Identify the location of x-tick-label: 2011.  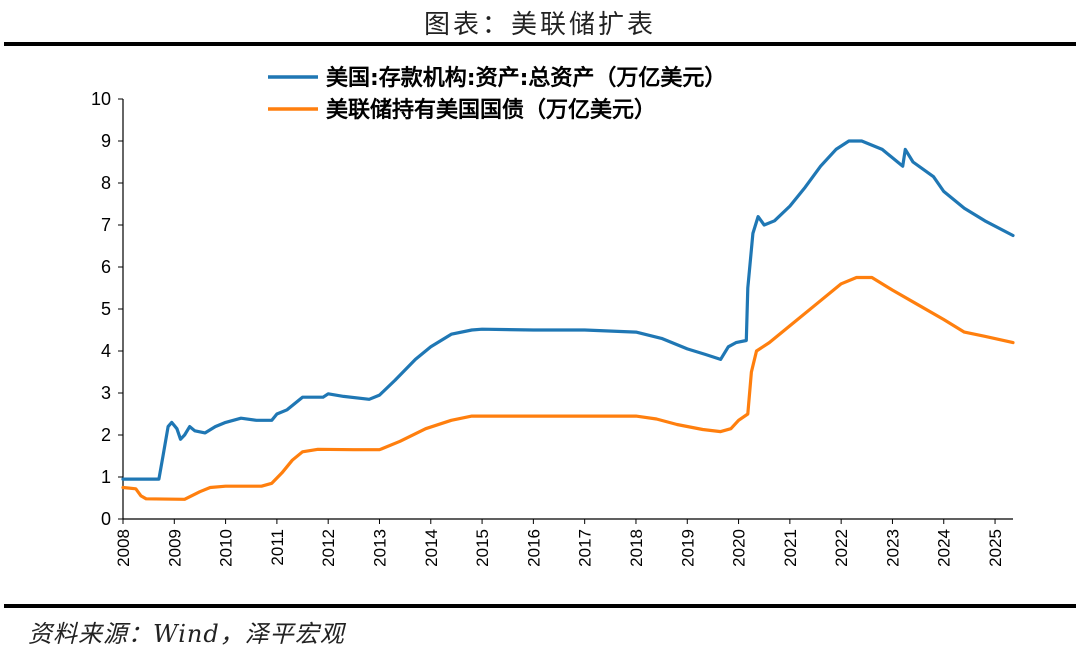
(277, 547).